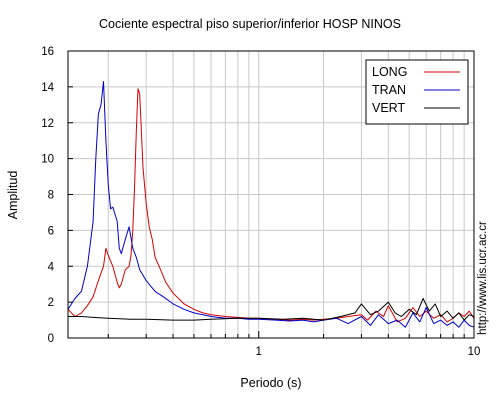  What do you see at coordinates (47, 160) in the screenshot?
I see `y-tick-label: 10` at bounding box center [47, 160].